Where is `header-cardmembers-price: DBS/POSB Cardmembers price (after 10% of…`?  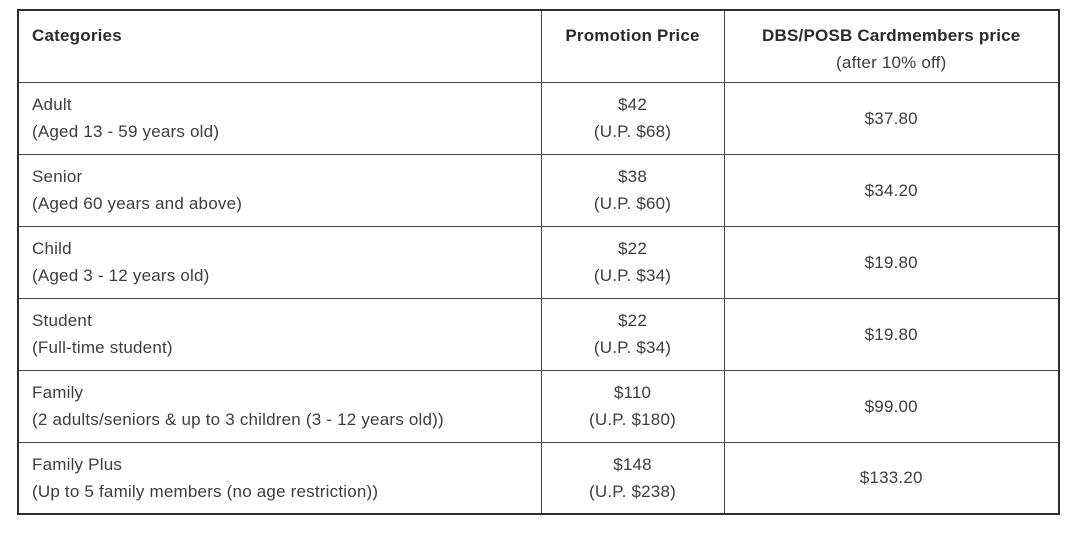 header-cardmembers-price: DBS/POSB Cardmembers price (after 10% of… is located at coordinates (891, 46).